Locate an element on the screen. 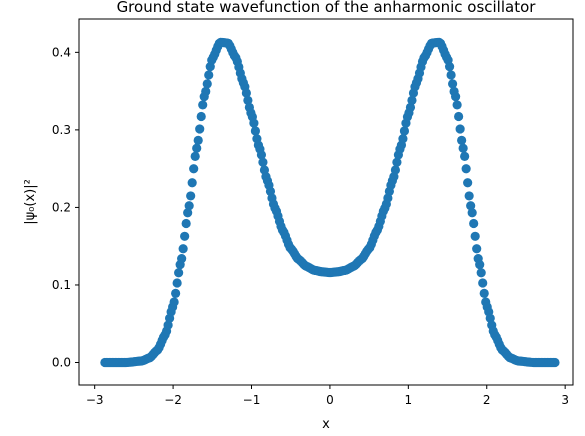 The width and height of the screenshot is (585, 436). x-tick-label: 2 is located at coordinates (487, 400).